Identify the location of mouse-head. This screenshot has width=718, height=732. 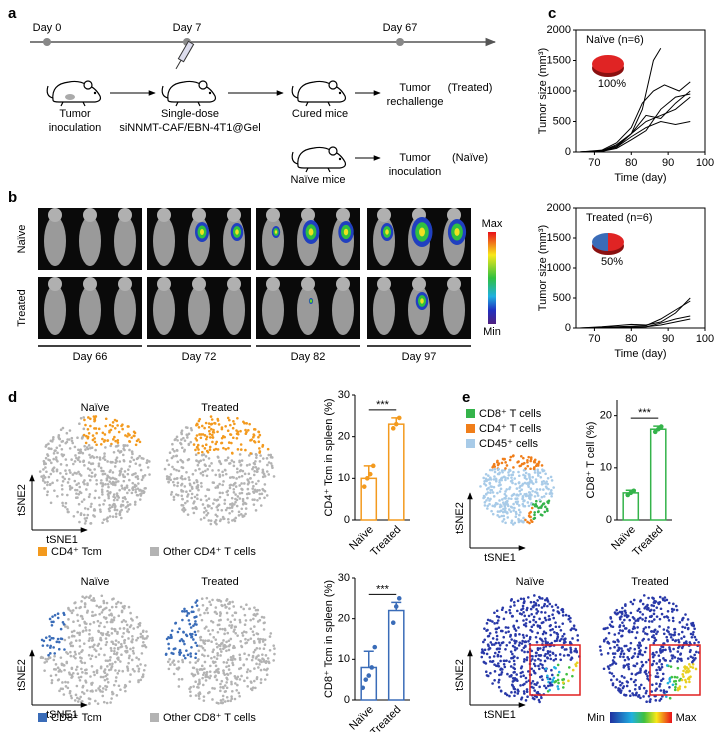
(308, 215).